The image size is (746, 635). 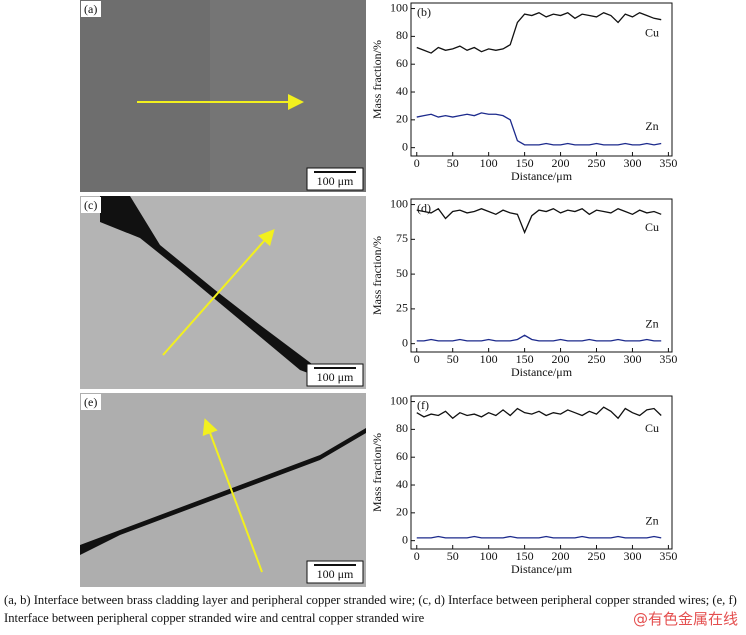 I want to click on panel-label: (e), so click(x=90, y=402).